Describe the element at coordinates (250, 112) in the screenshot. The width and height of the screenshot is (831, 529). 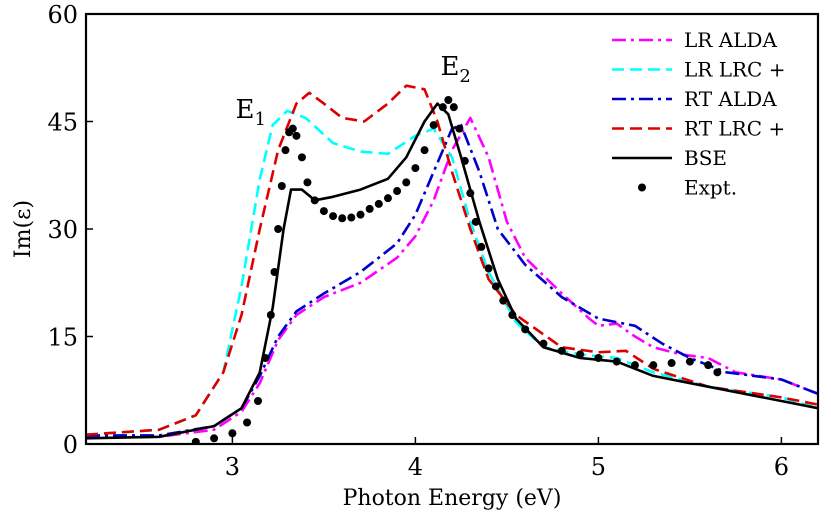
I see `peak-annotation-e1: E1` at that location.